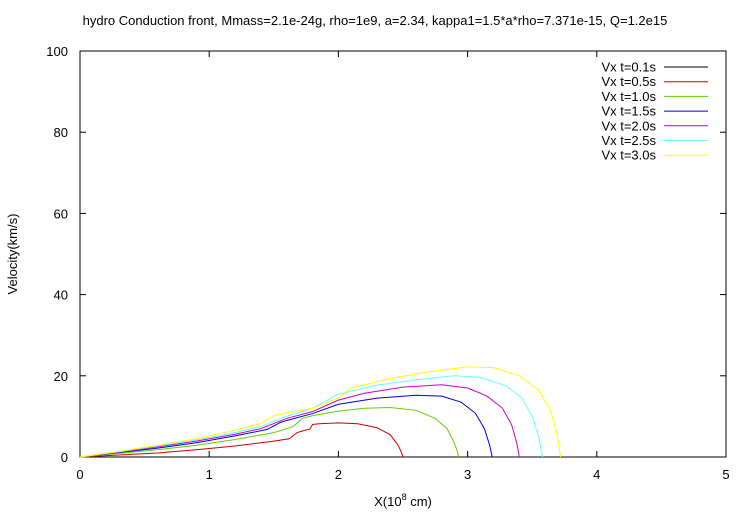  I want to click on y-tick-label: 80, so click(61, 132).